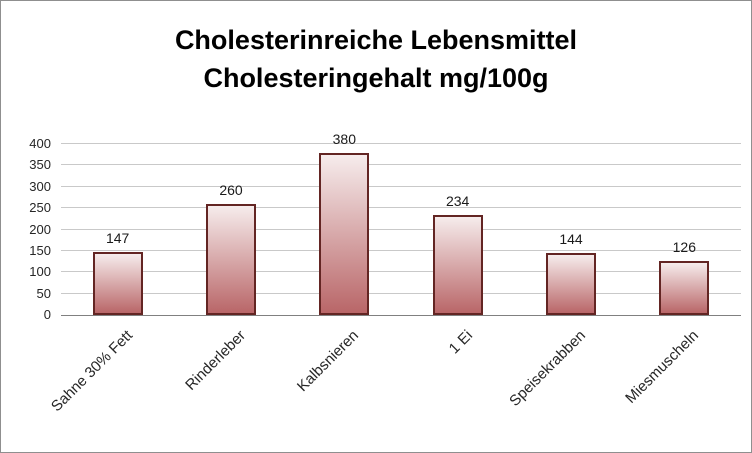  I want to click on bar-value-label: 234, so click(457, 200).